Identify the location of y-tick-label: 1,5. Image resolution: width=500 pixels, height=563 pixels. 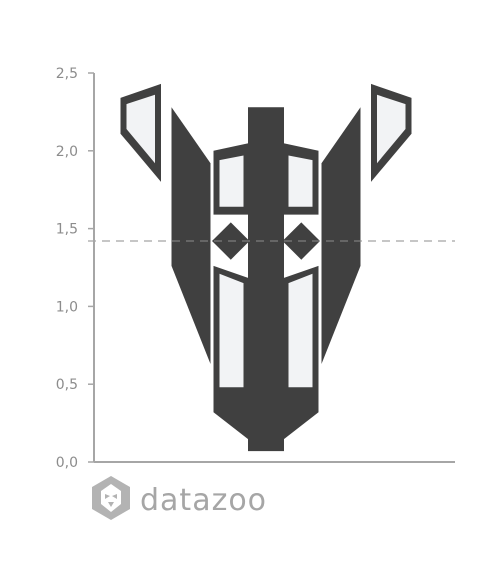
(67, 230).